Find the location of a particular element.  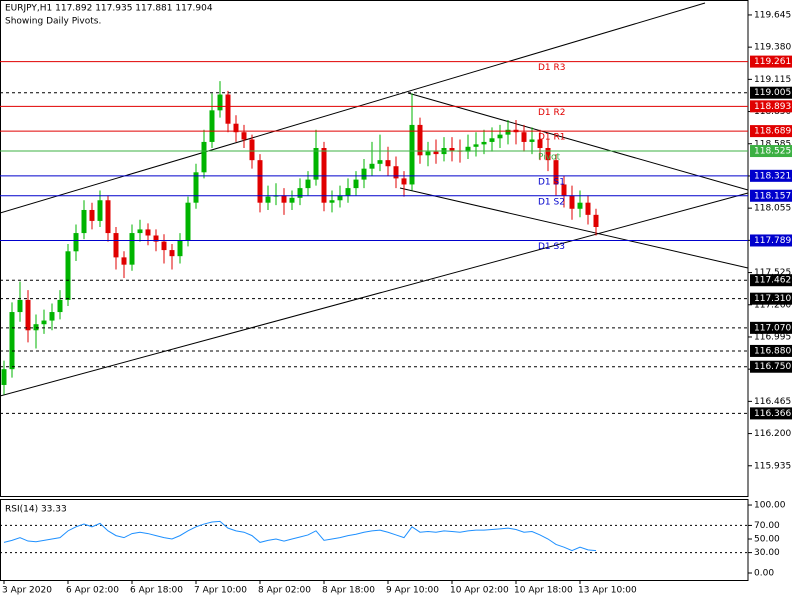

y-tick-label: 119.645 is located at coordinates (772, 15).